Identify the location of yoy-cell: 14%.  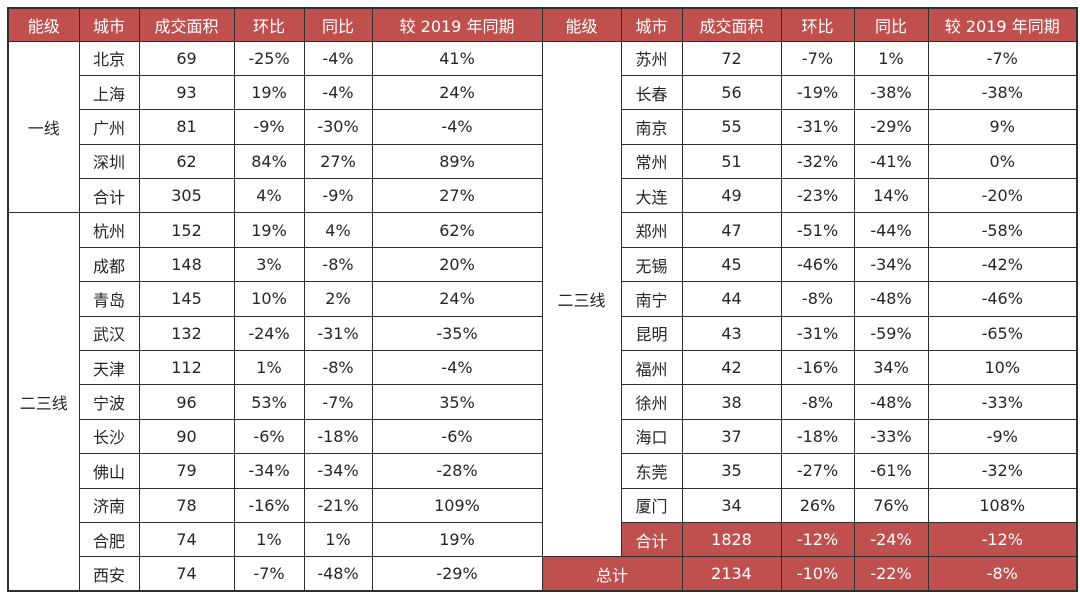
(891, 196).